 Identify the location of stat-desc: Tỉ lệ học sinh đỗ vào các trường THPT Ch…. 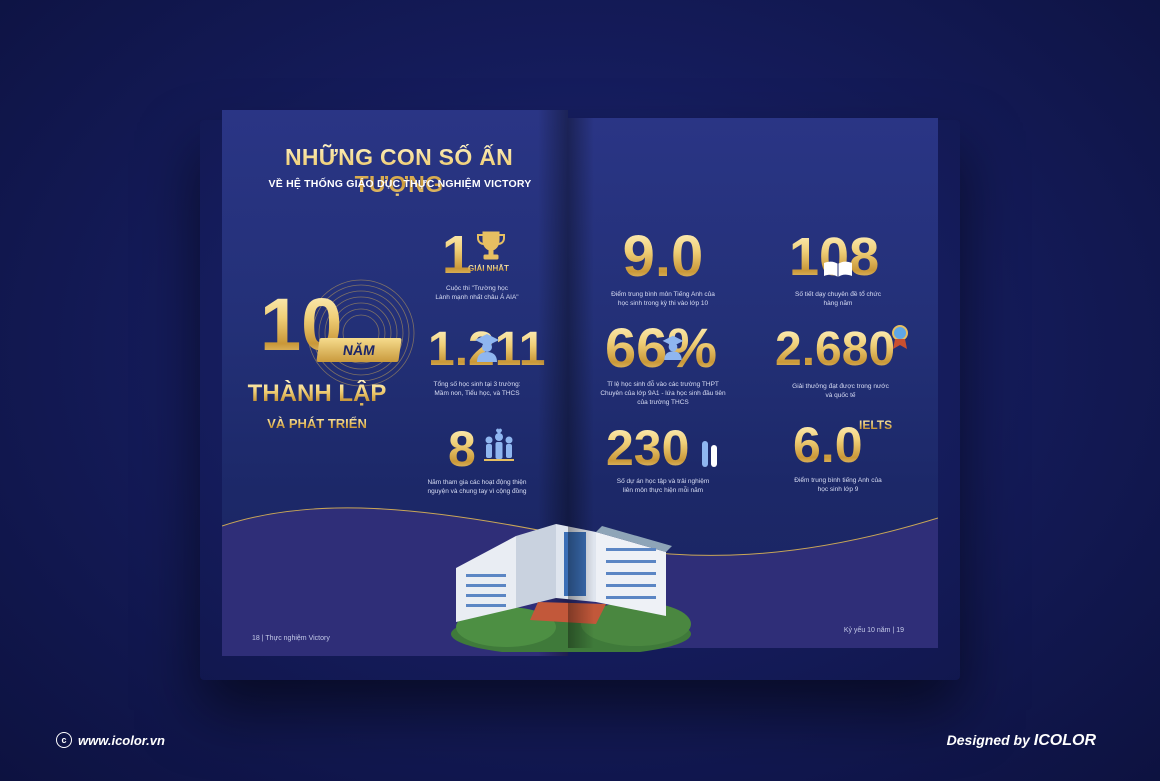
(663, 393).